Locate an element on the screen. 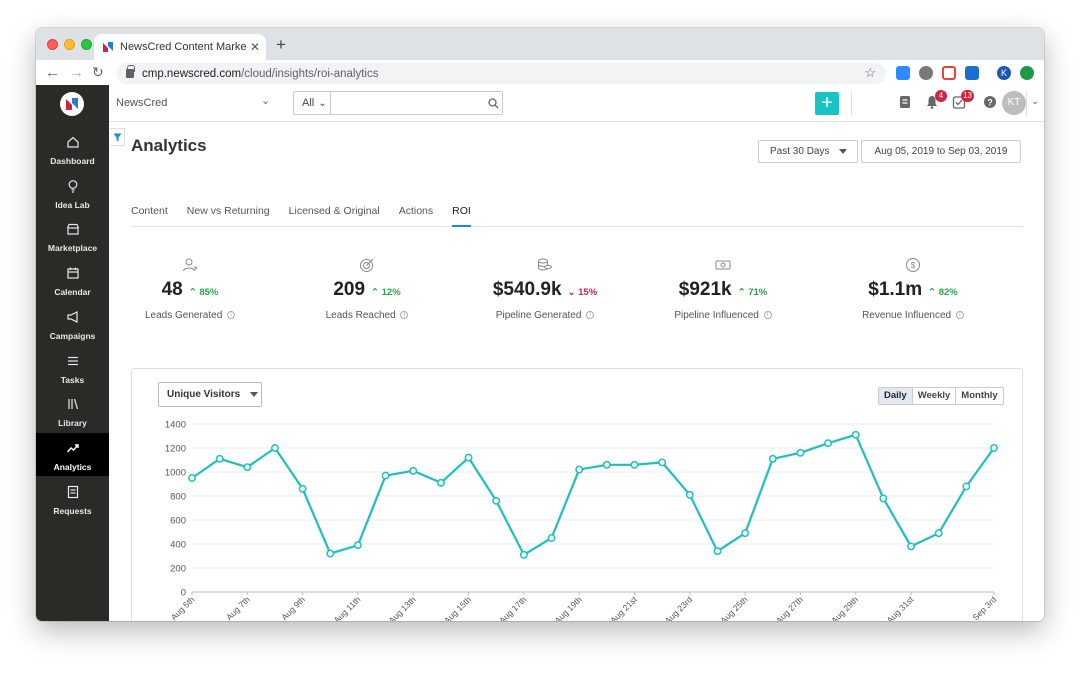 This screenshot has height=675, width=1080. url-host: cmp.newscred.com is located at coordinates (192, 73).